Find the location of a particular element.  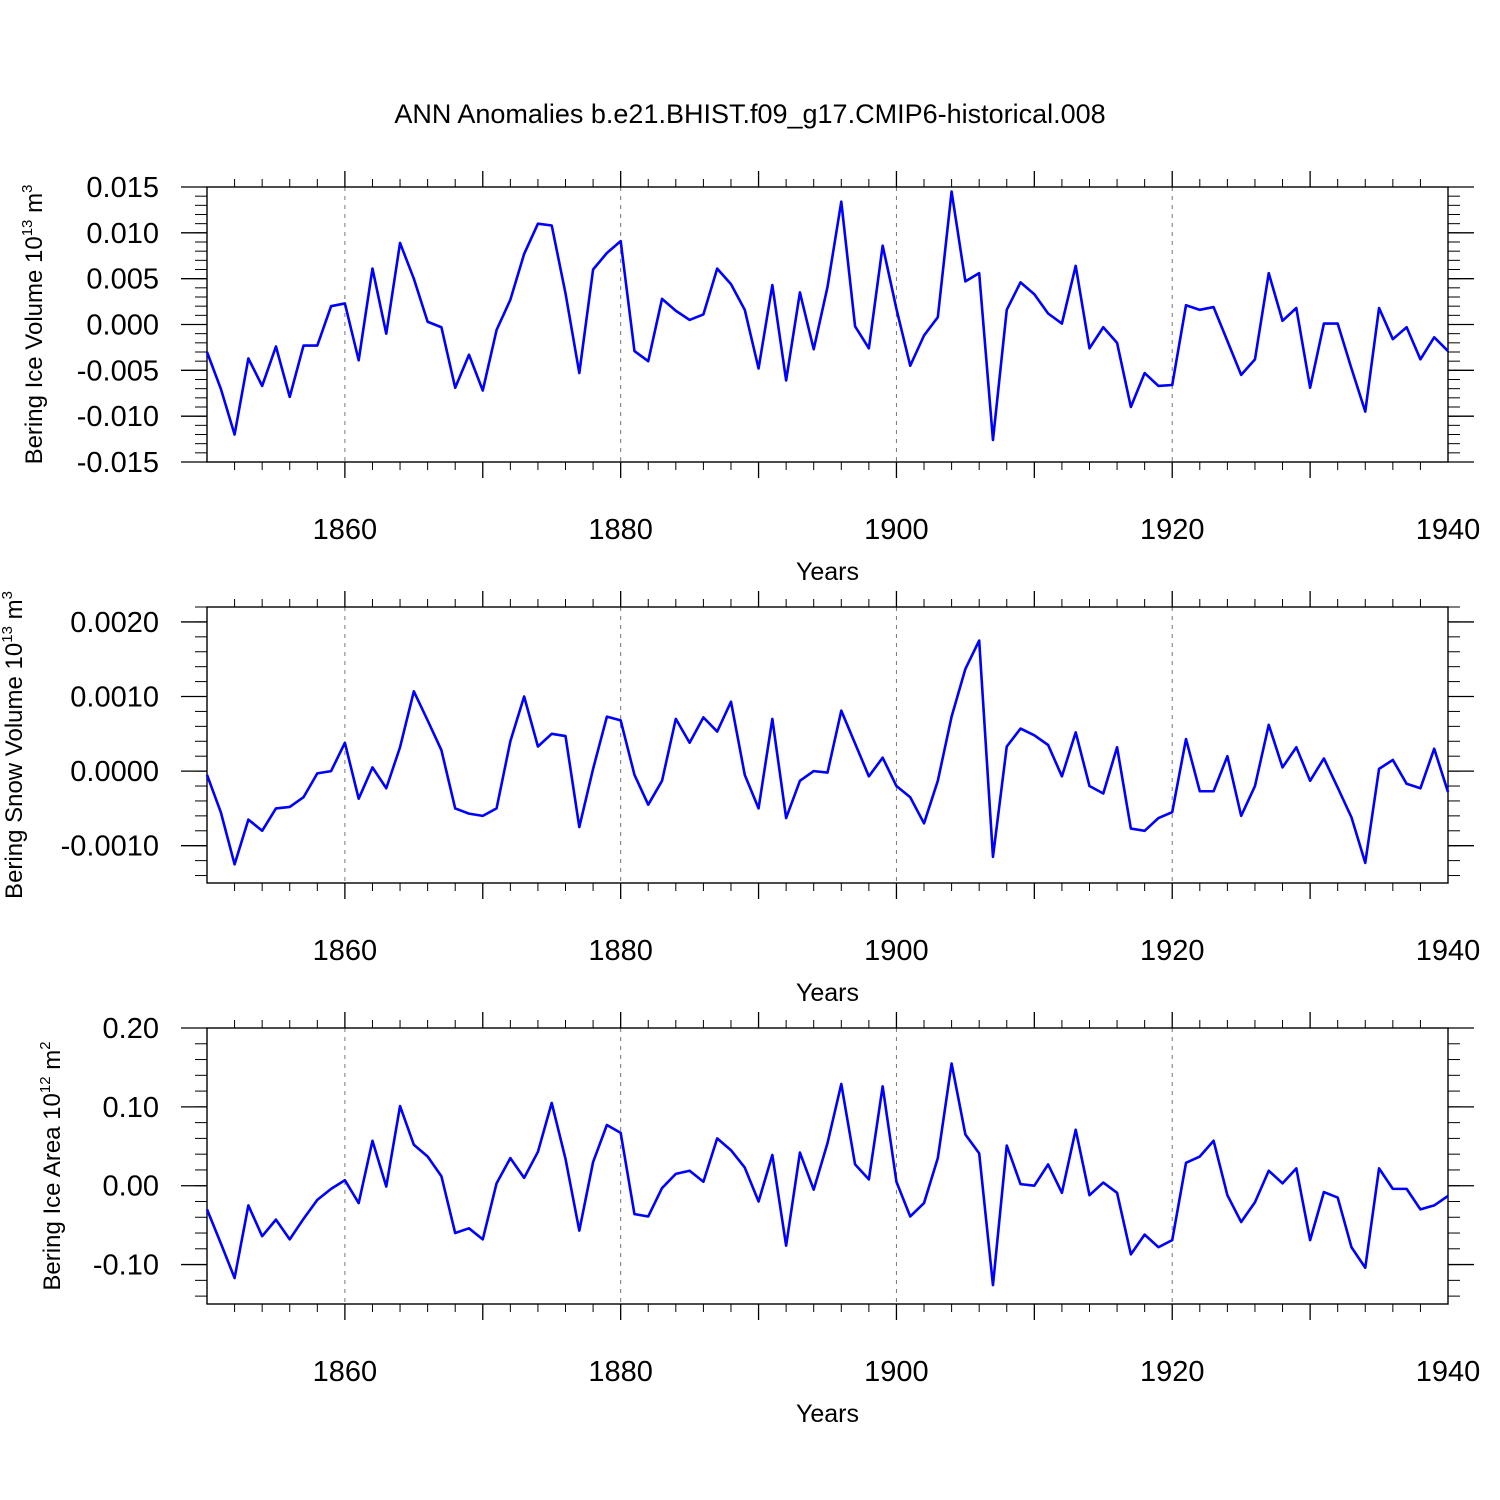

y-tick-label: 0.10 is located at coordinates (131, 1108).